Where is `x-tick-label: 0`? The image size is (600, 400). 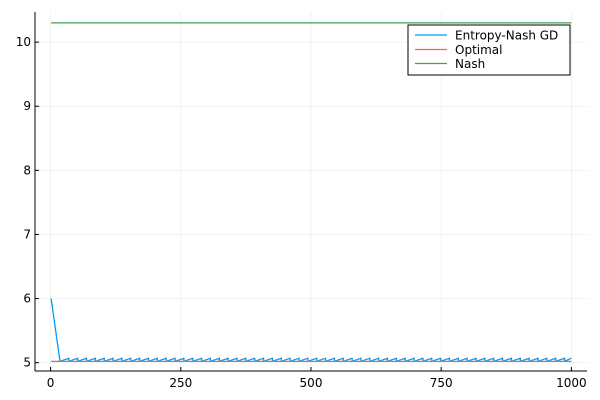 x-tick-label: 0 is located at coordinates (51, 383).